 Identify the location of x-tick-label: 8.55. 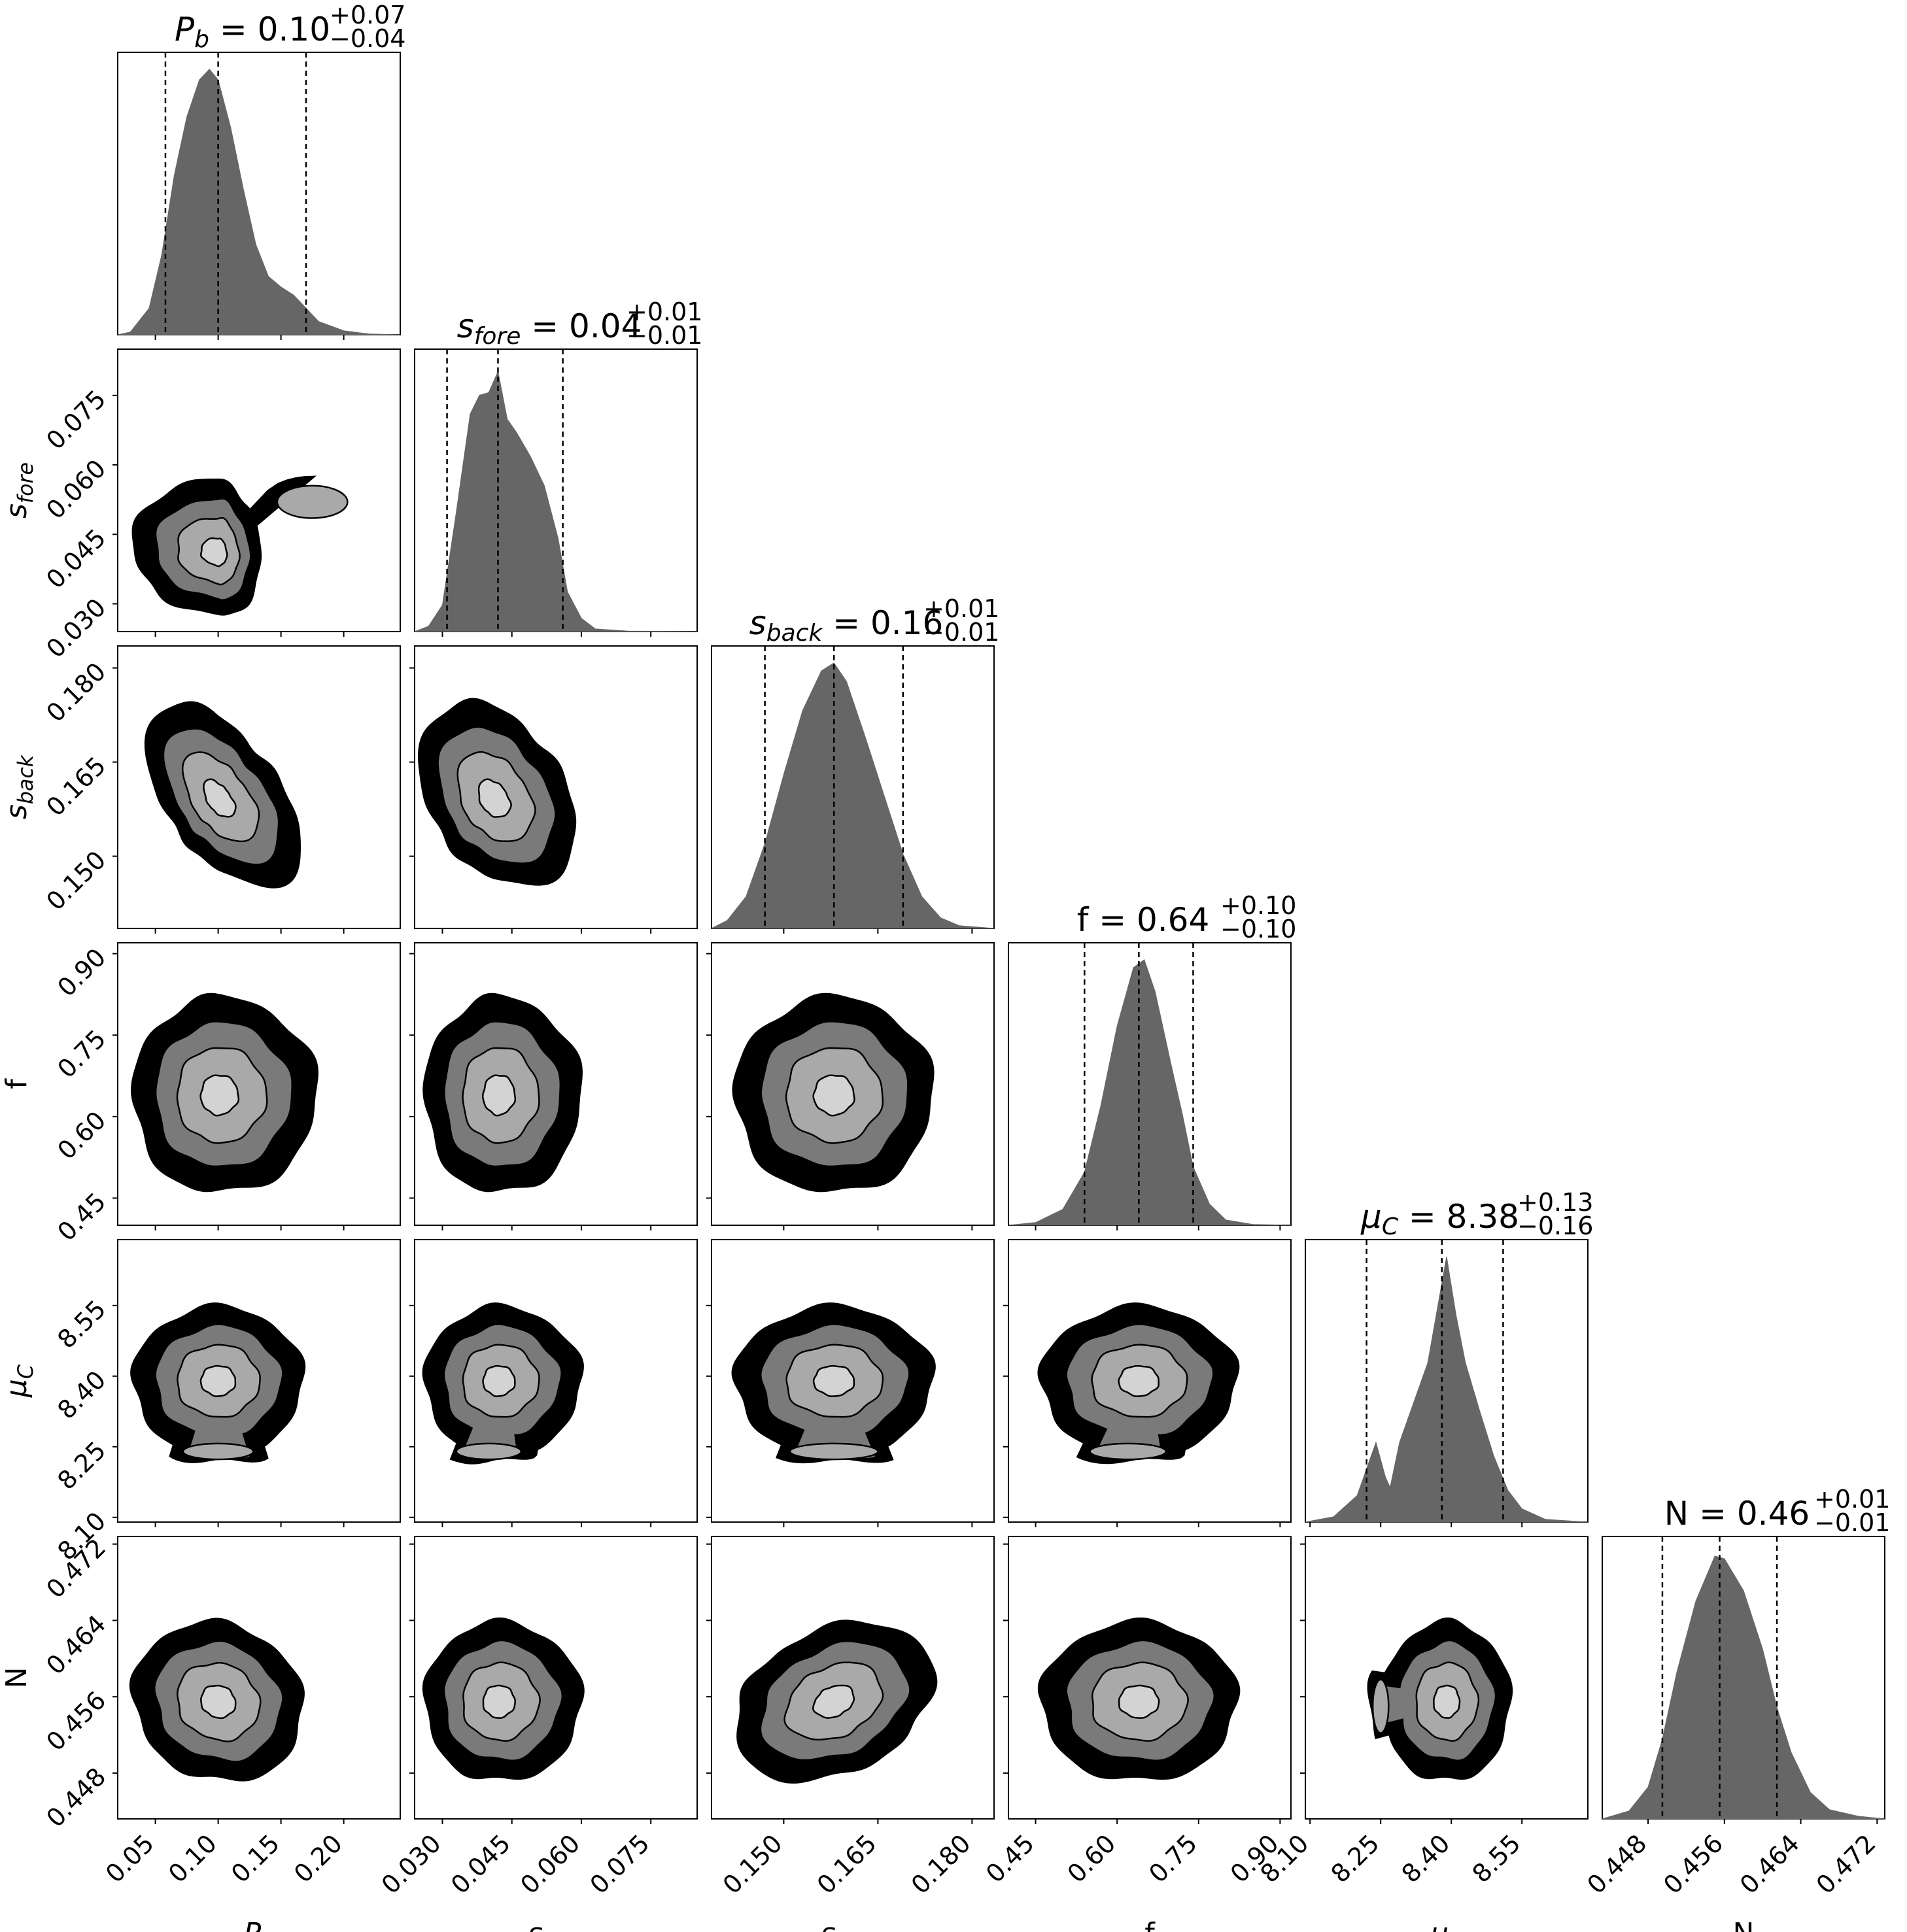
(1496, 1858).